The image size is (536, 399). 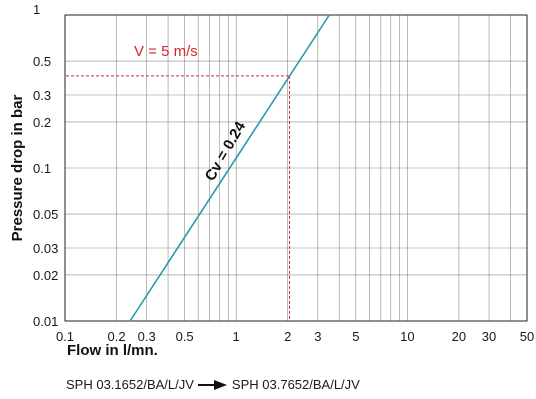 I want to click on x-tick-label: 50, so click(x=527, y=336).